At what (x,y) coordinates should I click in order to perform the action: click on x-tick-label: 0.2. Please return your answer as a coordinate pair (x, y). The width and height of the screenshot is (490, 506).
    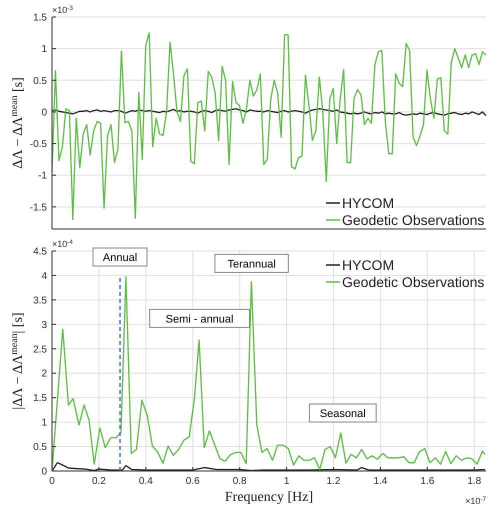
    Looking at the image, I should click on (99, 481).